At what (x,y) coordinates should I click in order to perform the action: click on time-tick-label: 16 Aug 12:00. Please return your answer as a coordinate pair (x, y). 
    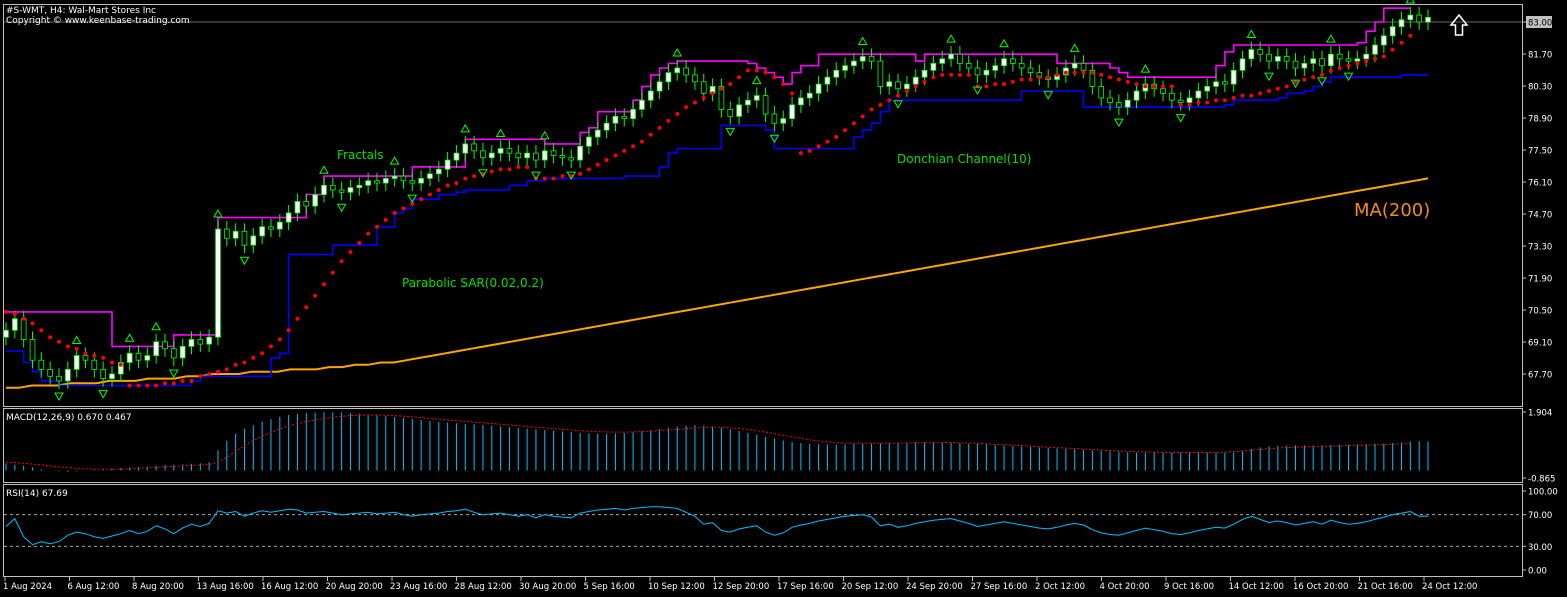
    Looking at the image, I should click on (289, 587).